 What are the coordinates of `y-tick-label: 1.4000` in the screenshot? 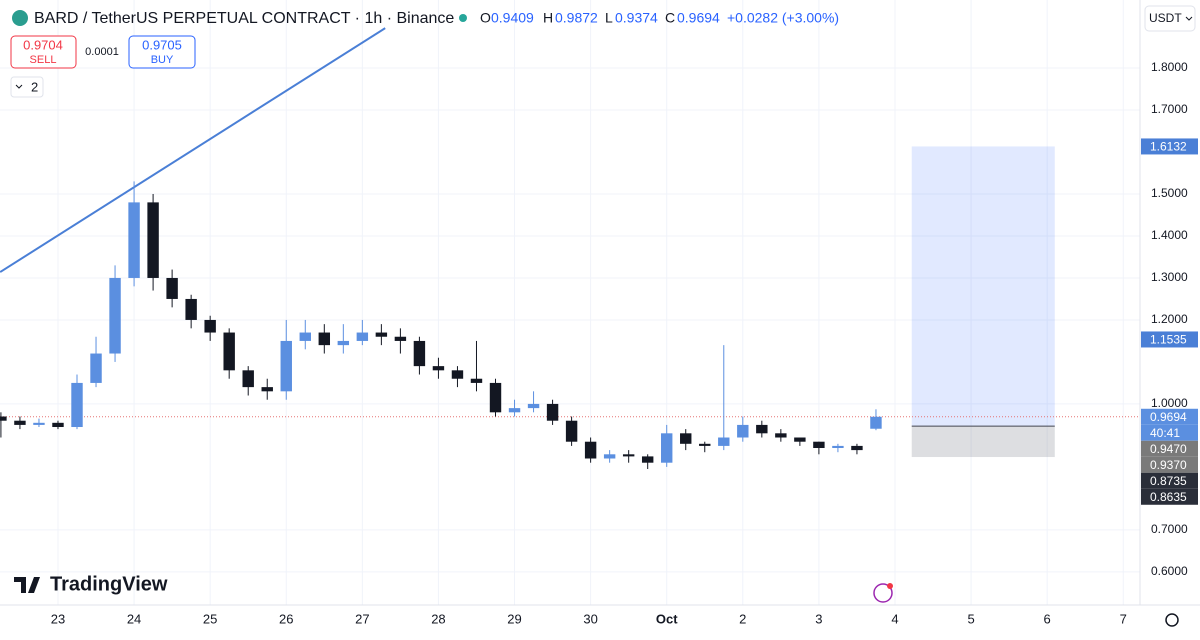 It's located at (1169, 235).